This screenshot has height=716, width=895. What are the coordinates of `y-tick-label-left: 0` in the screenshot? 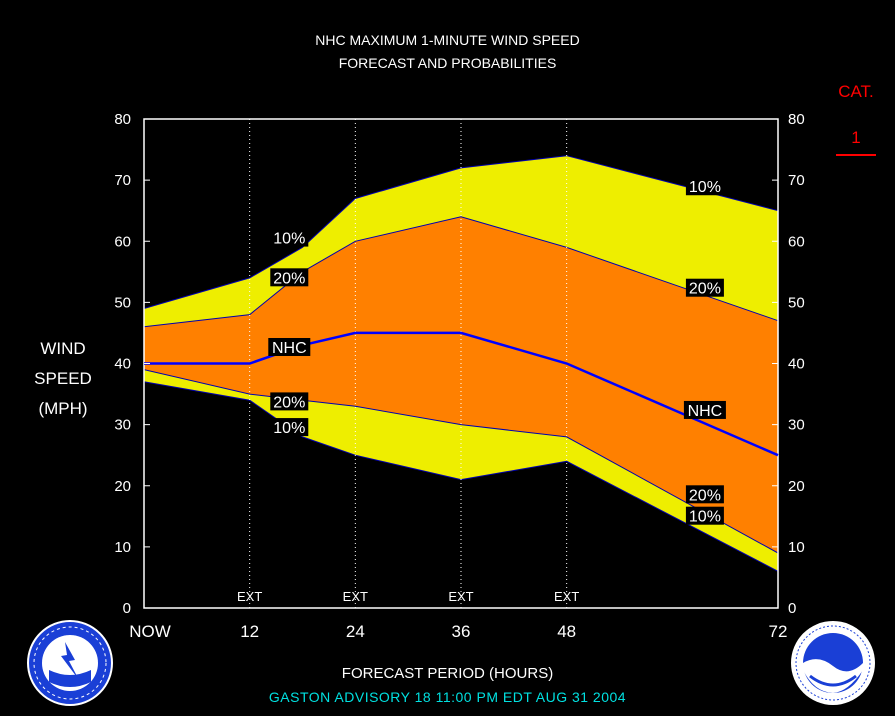 It's located at (127, 608).